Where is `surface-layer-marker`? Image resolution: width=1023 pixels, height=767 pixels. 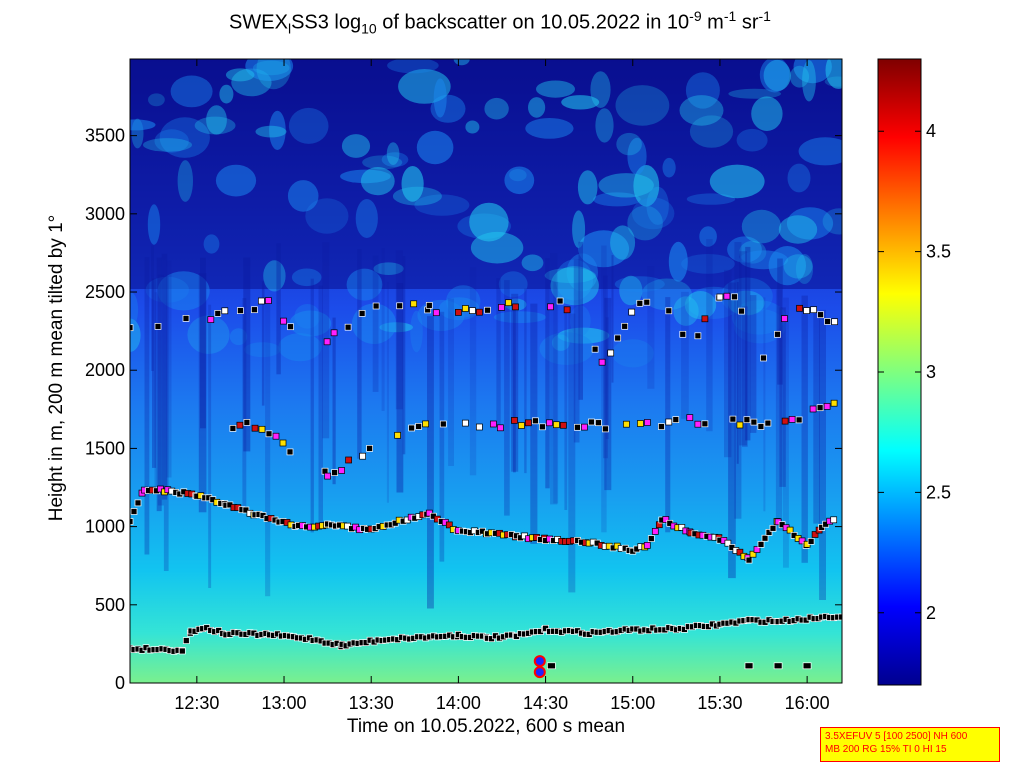
surface-layer-marker is located at coordinates (182, 651).